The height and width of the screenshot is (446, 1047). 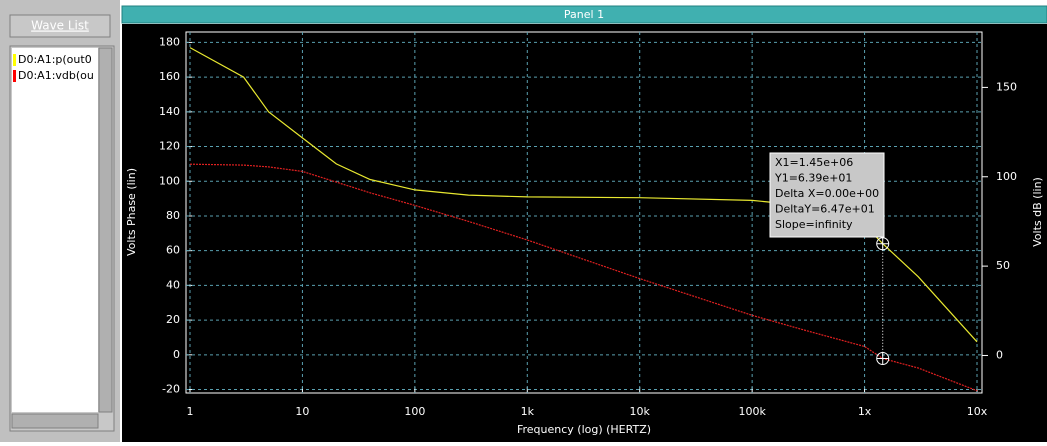 I want to click on y-tick-label: 20, so click(x=173, y=319).